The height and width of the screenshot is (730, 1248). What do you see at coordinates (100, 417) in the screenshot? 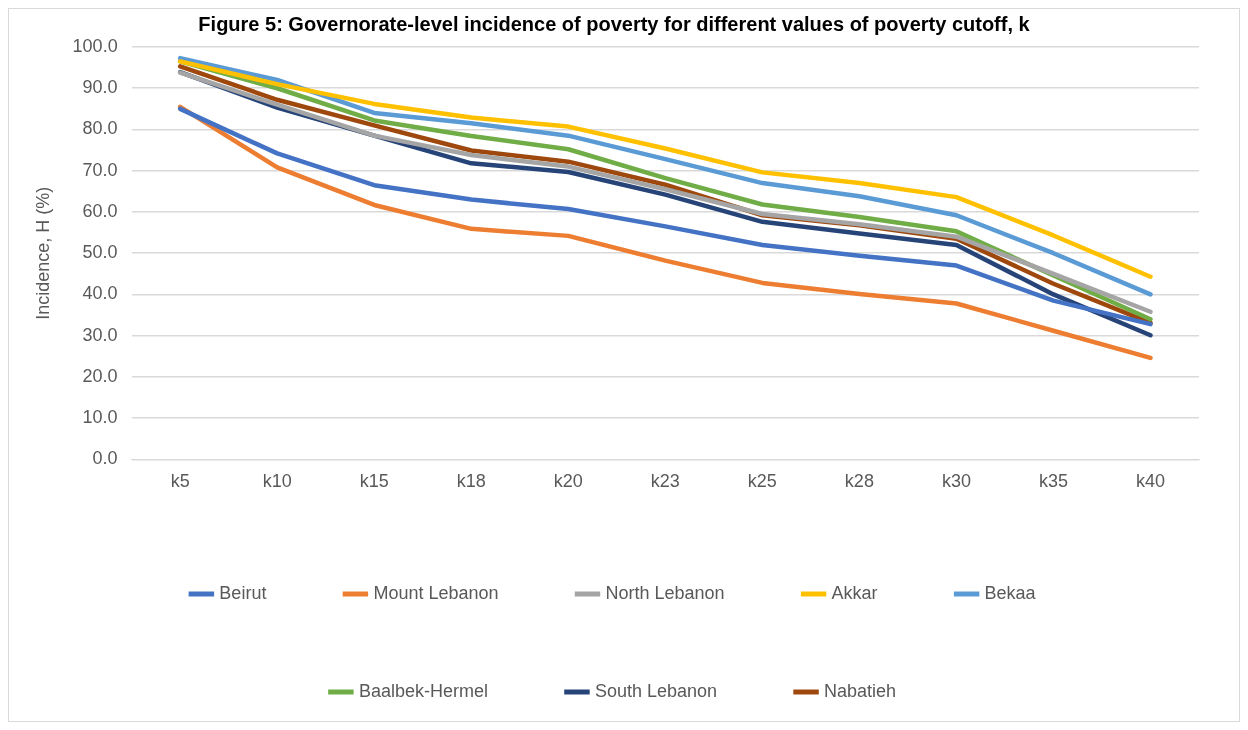
I see `y-tick-label: 10.0` at bounding box center [100, 417].